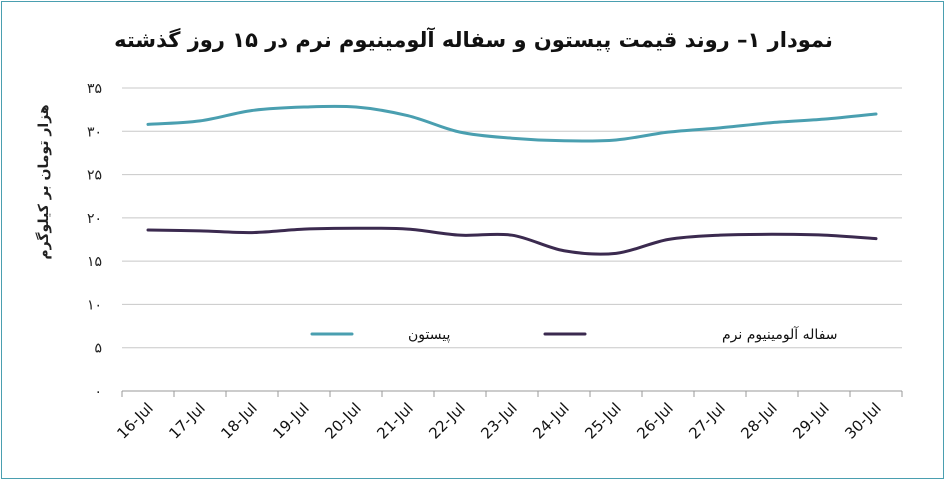 Image resolution: width=947 pixels, height=482 pixels. I want to click on x-tick-label: 24-Jul, so click(550, 420).